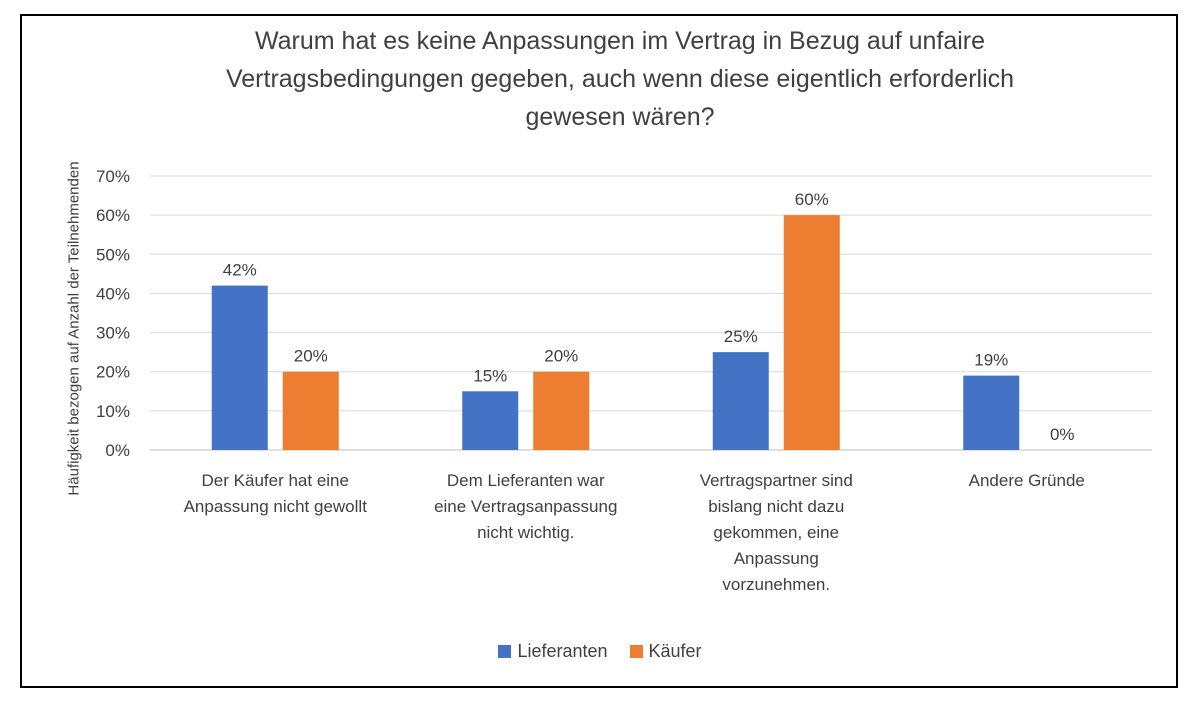 The height and width of the screenshot is (704, 1200). What do you see at coordinates (240, 270) in the screenshot?
I see `data-label: 42%` at bounding box center [240, 270].